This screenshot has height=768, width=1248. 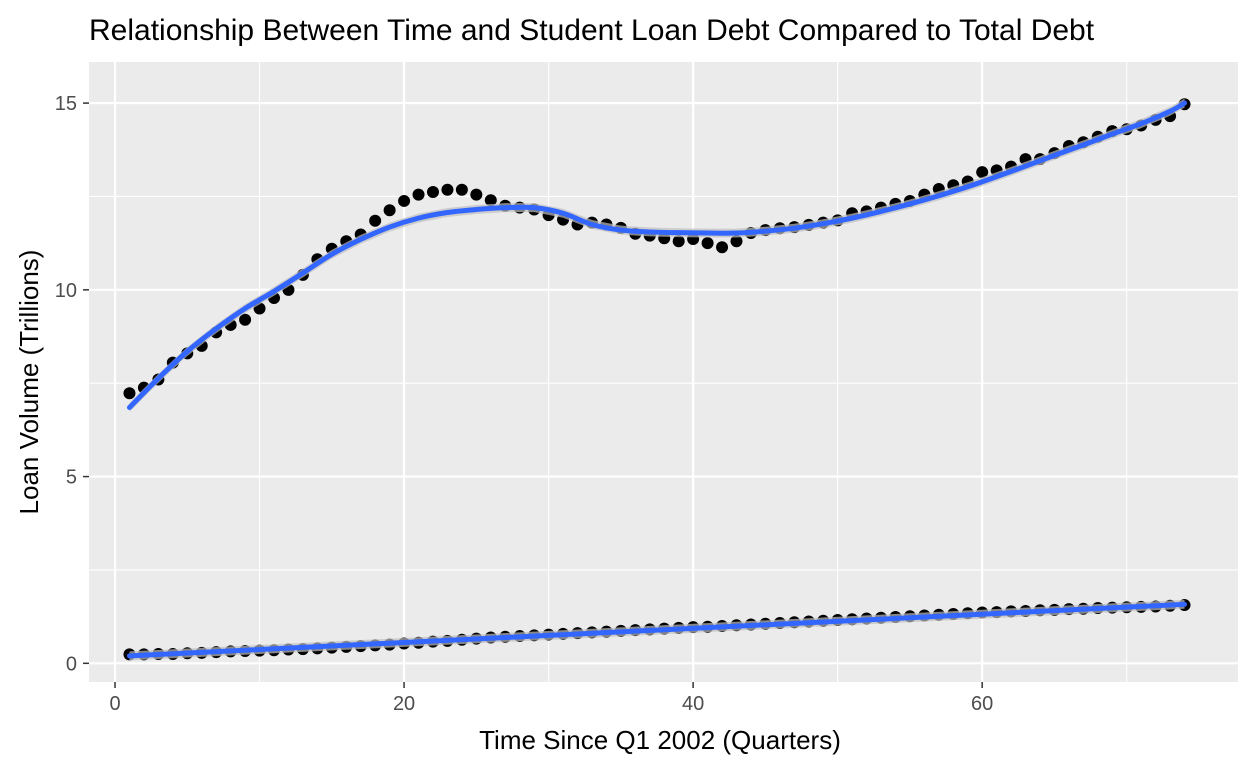 I want to click on y-tick-label: 0, so click(x=71, y=664).